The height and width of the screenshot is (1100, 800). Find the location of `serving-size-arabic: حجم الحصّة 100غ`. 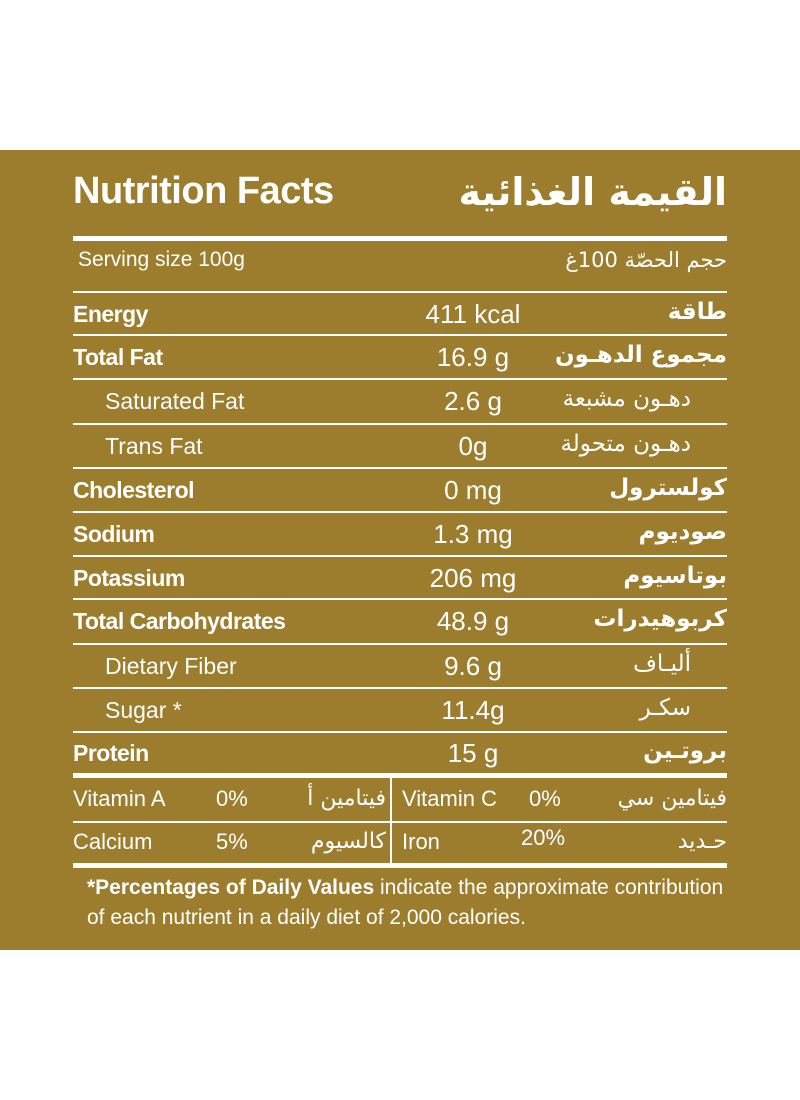

serving-size-arabic: حجم الحصّة 100غ is located at coordinates (646, 260).